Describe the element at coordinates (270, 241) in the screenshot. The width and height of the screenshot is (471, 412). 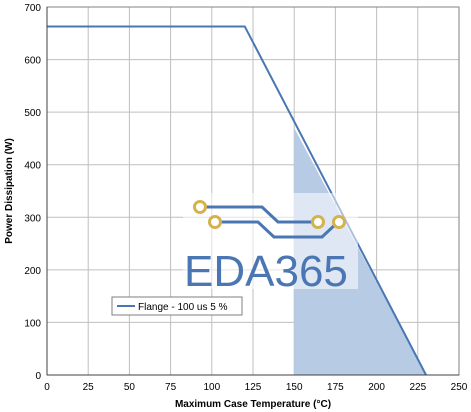
I see `watermark-background` at that location.